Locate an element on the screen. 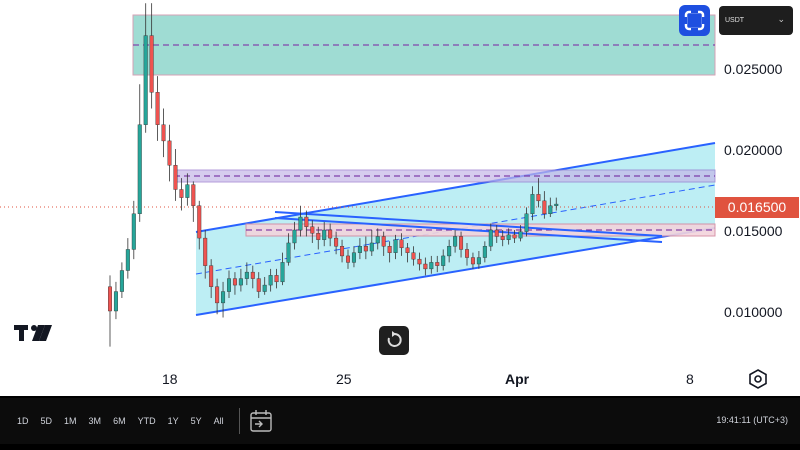 This screenshot has height=450, width=800. last-price-label: 0.016500 is located at coordinates (757, 207).